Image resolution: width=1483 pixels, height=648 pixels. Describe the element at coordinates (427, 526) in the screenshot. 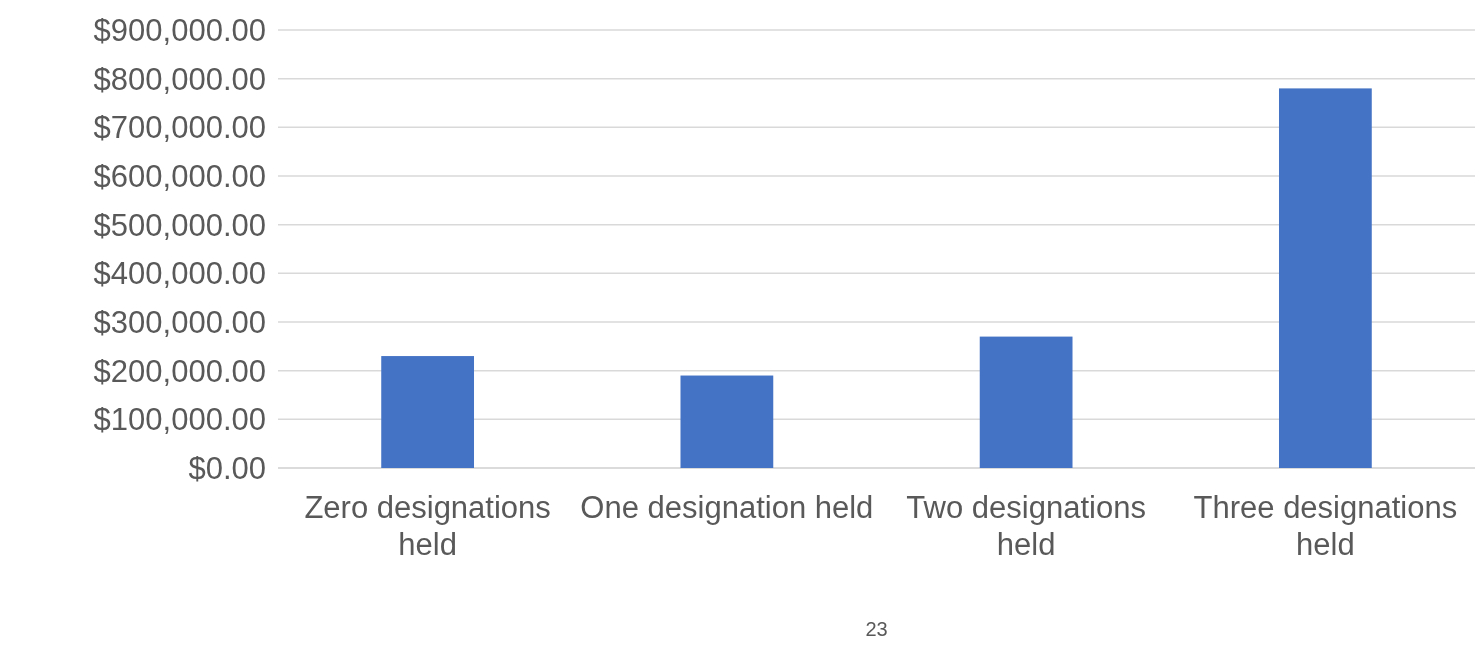

I see `x-tick-label: Zero designations held` at that location.